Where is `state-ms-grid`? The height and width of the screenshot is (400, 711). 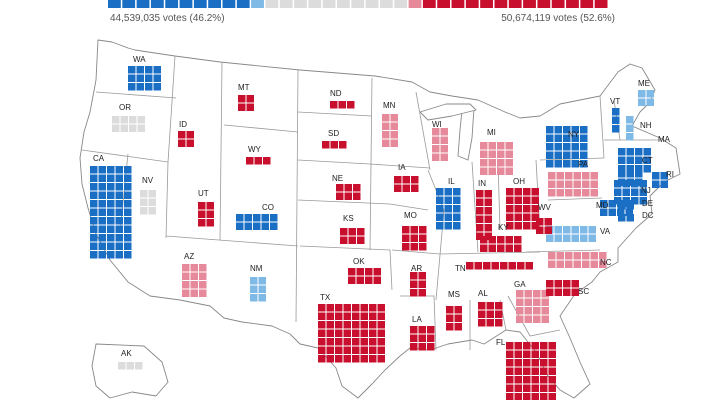
state-ms-grid is located at coordinates (454, 318).